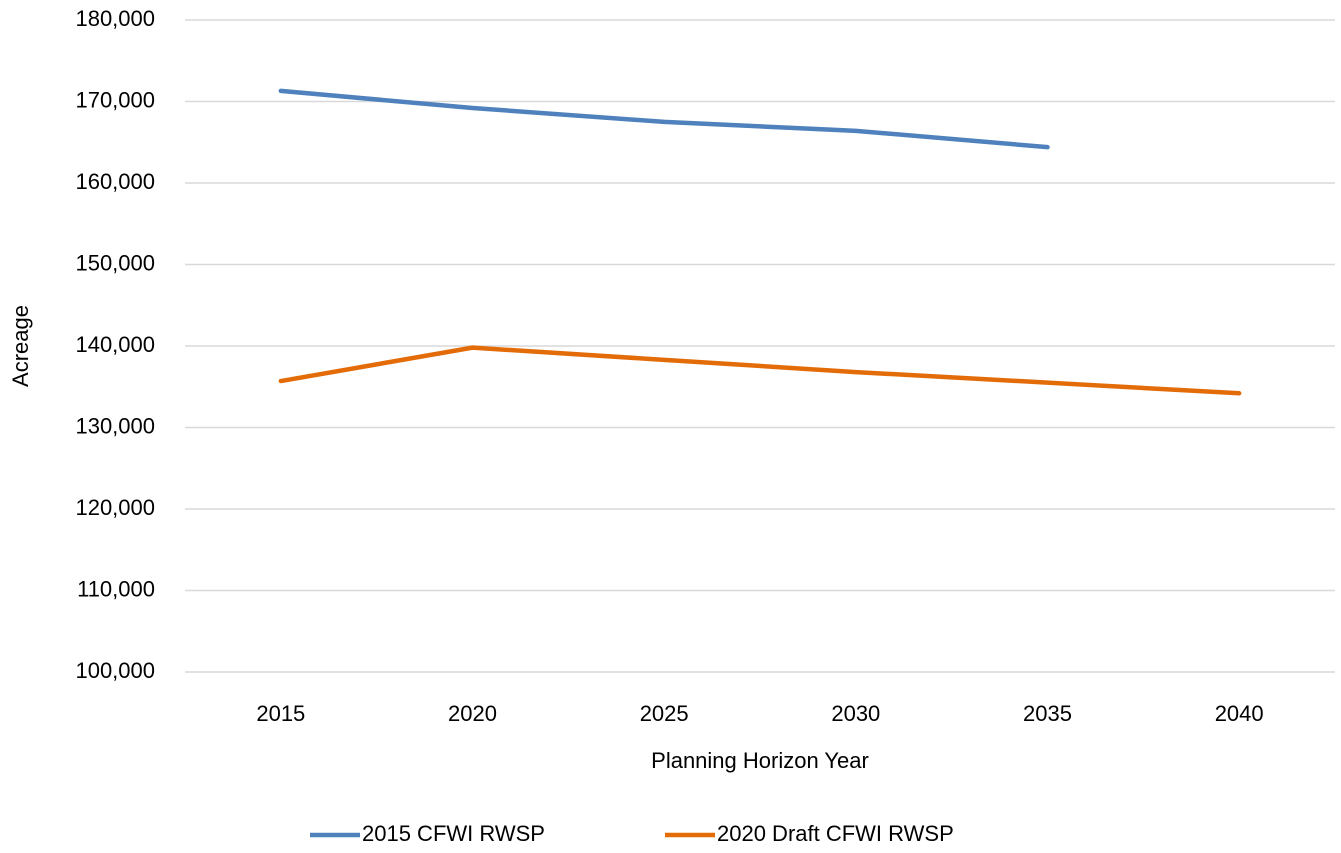  Describe the element at coordinates (760, 760) in the screenshot. I see `x-axis-label: Planning Horizon Year` at that location.